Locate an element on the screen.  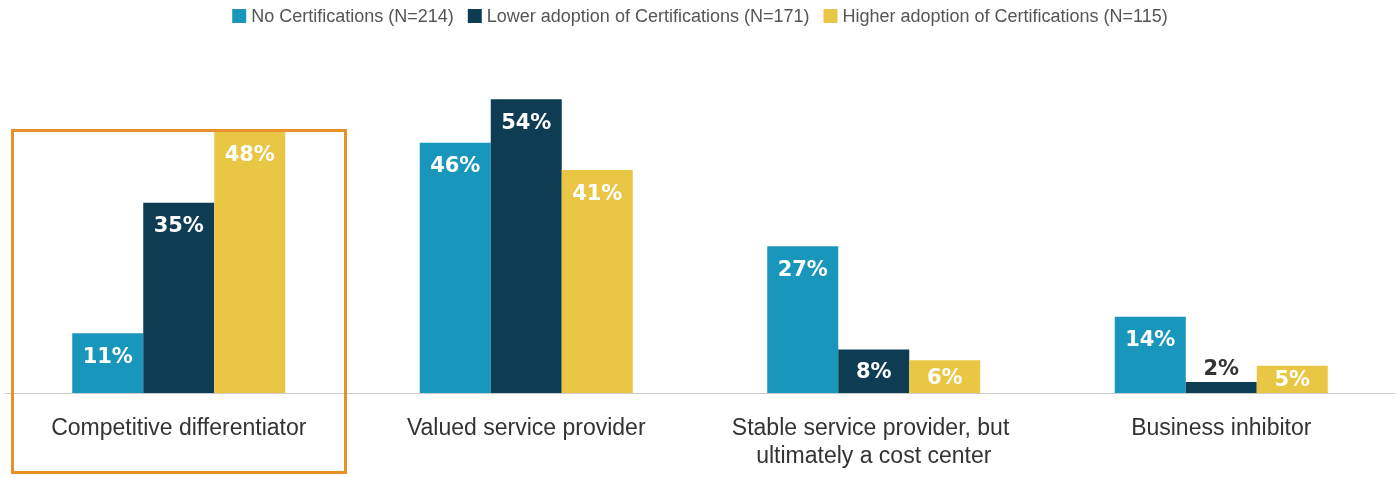
data-label: 8% is located at coordinates (873, 371).